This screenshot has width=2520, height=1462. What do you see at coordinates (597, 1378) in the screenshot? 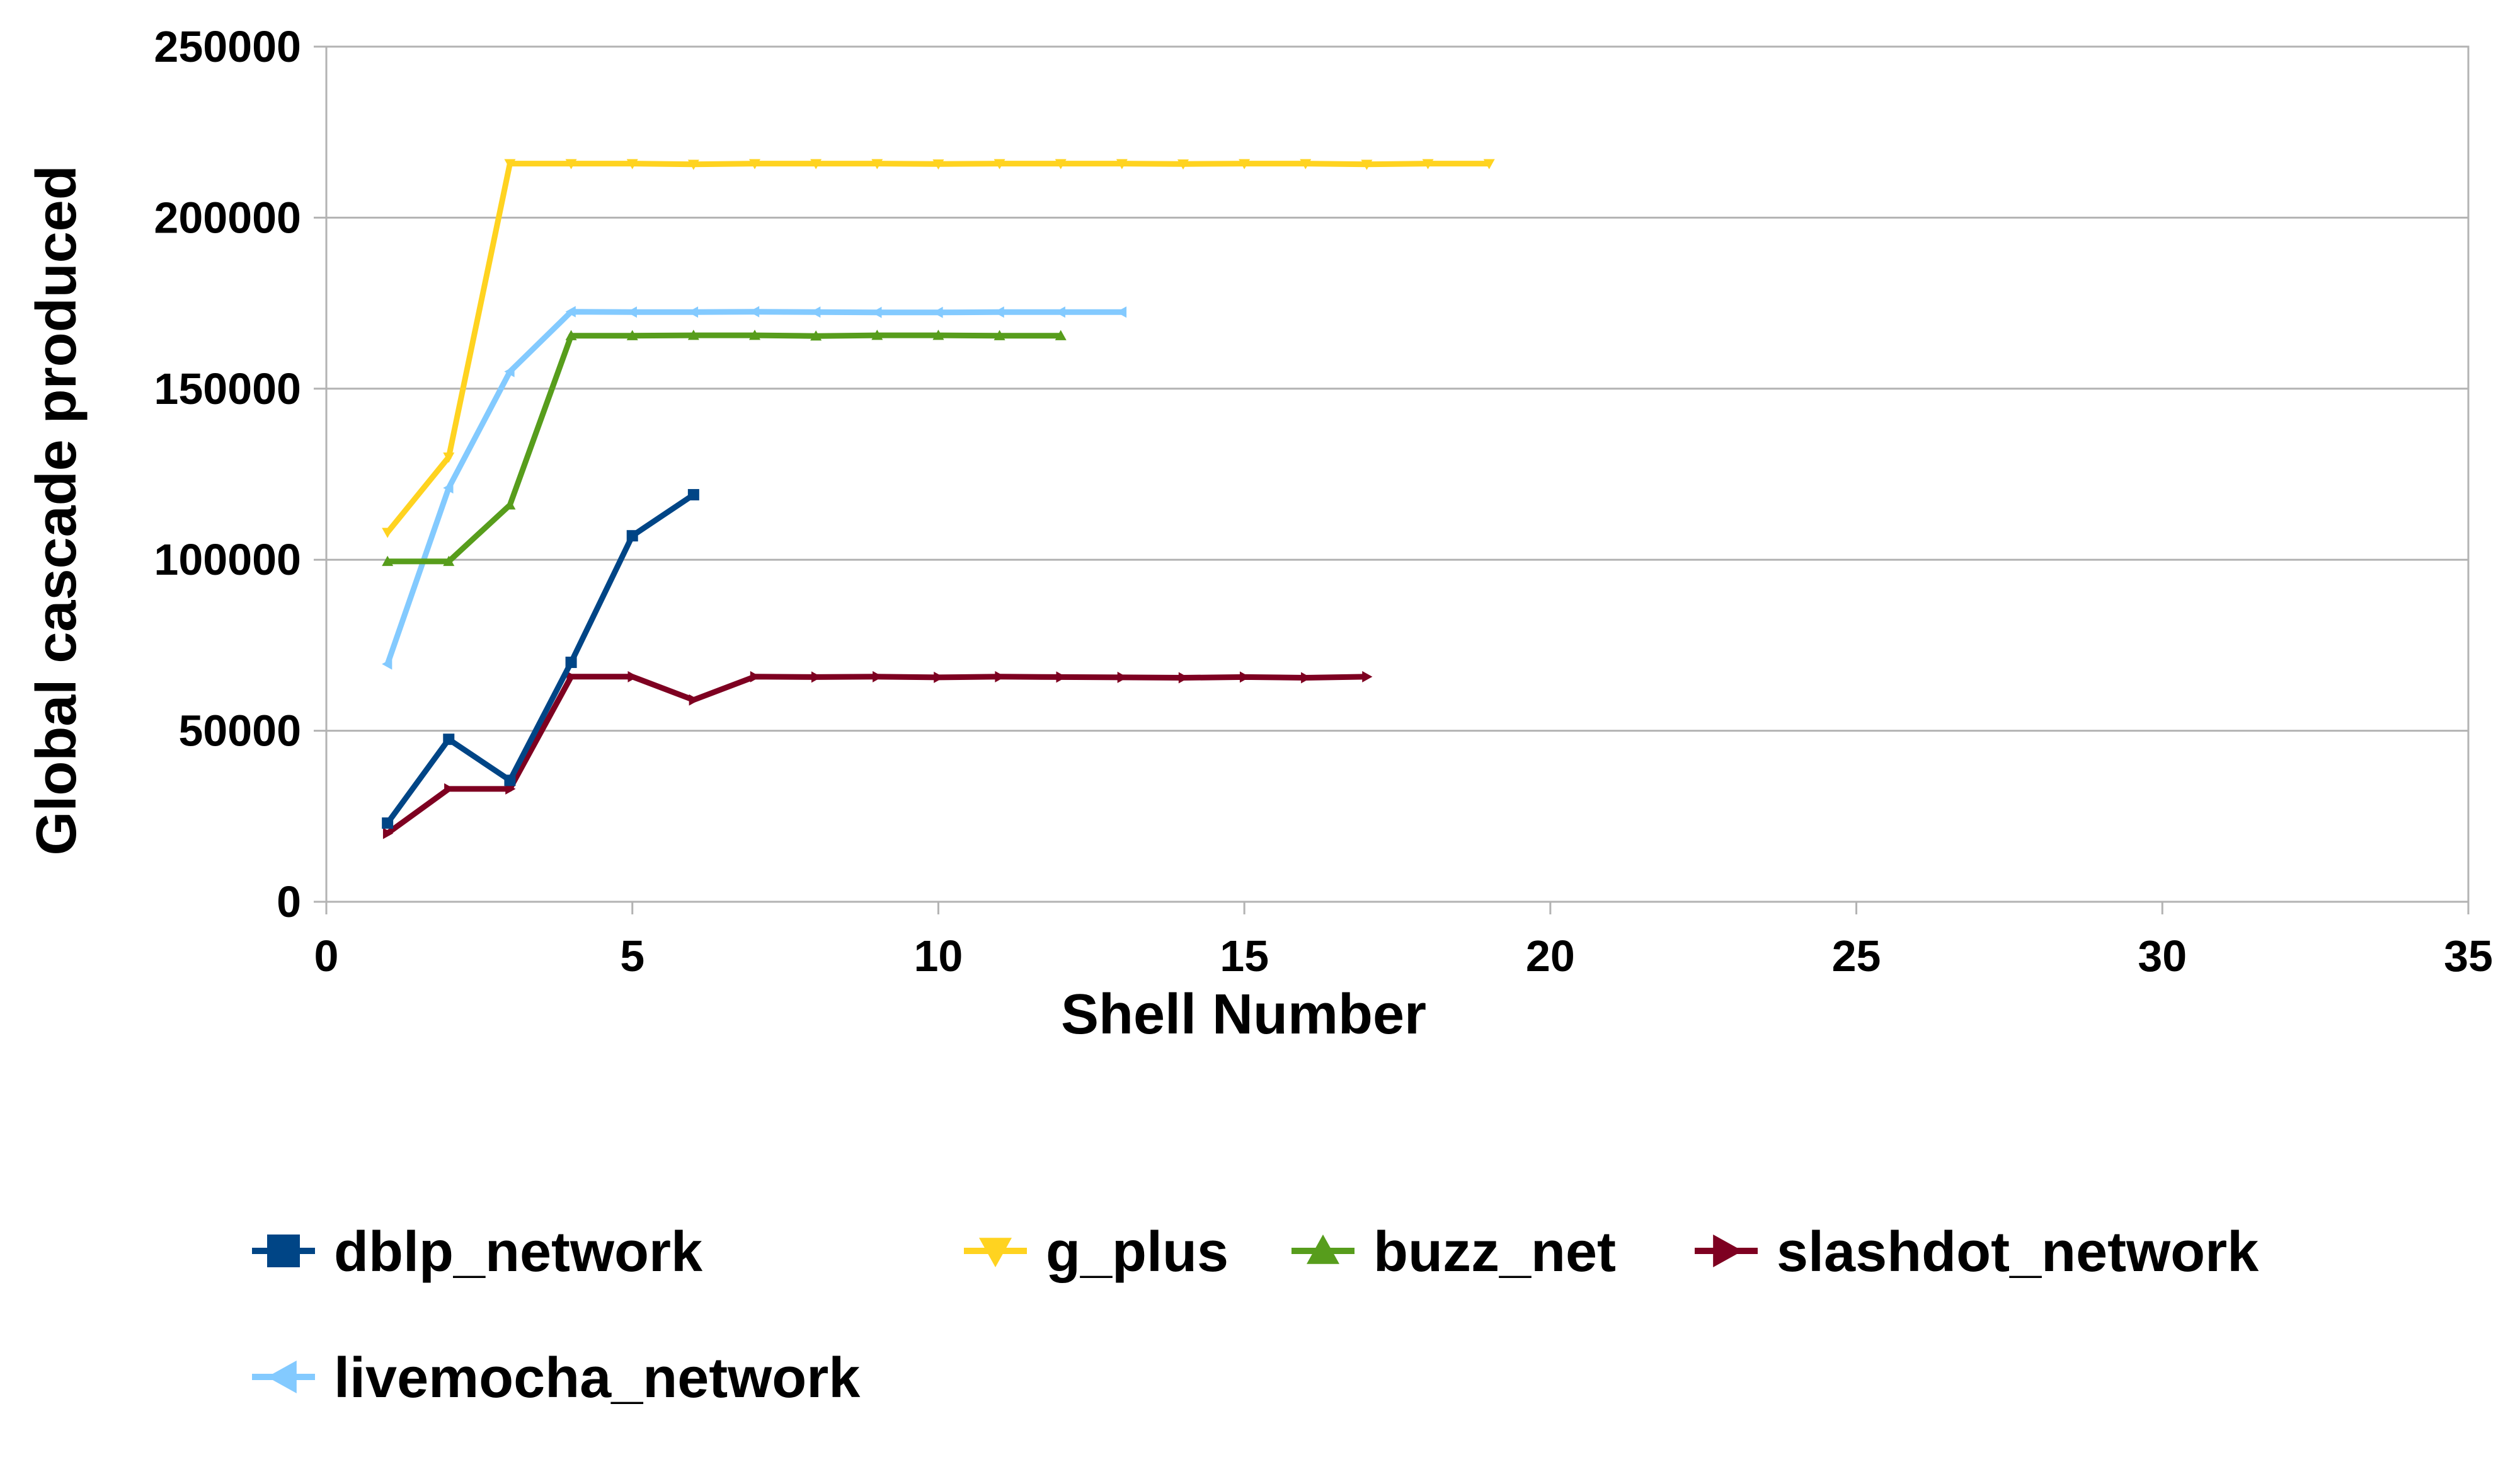
I see `legend-label: livemocha_network` at bounding box center [597, 1378].